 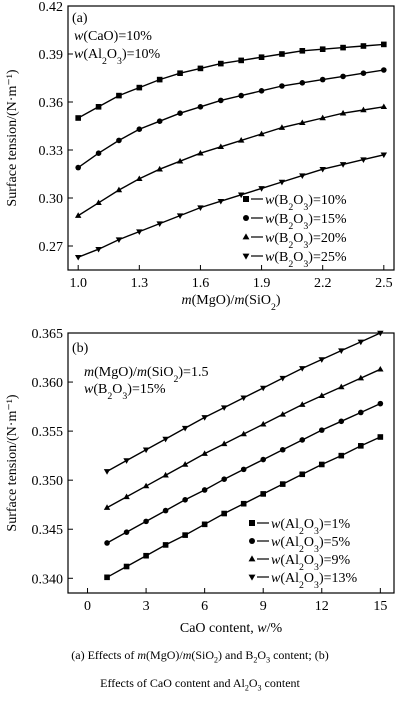 I want to click on caption-ratio: m(MgO)/m(SiO2), so click(x=180, y=656).